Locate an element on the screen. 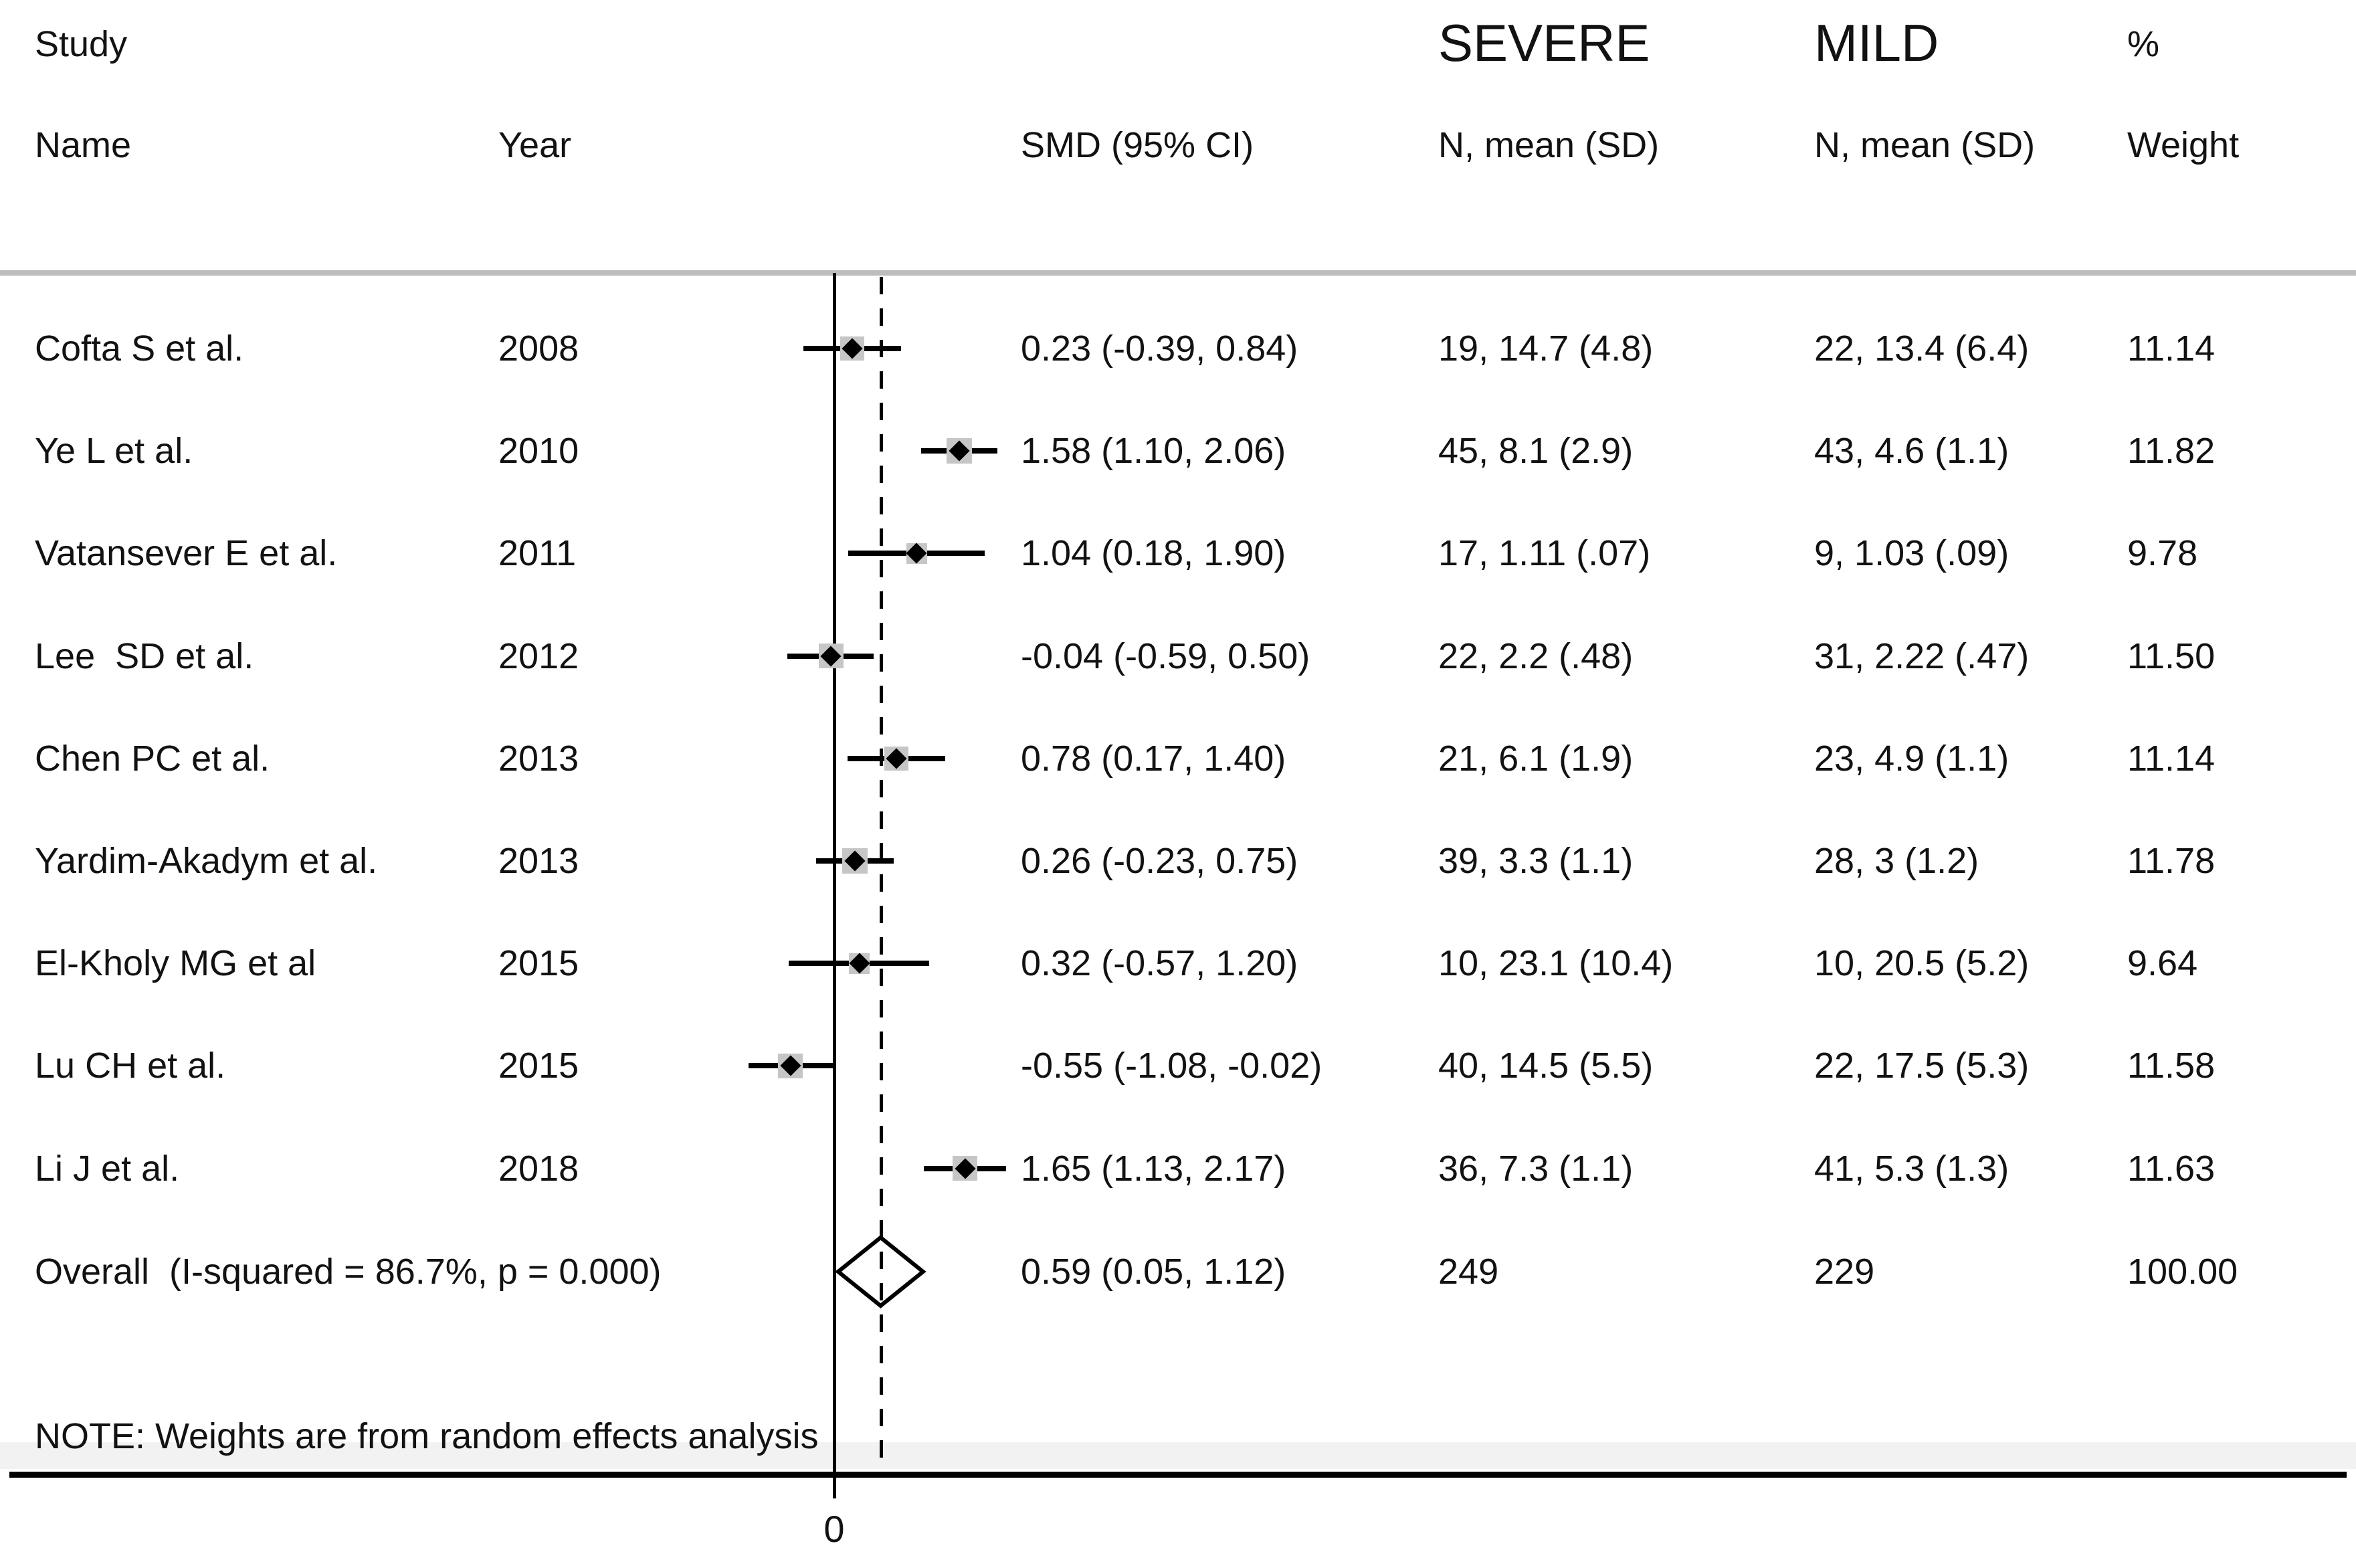 Image resolution: width=2356 pixels, height=1568 pixels. study-name: Vatansever E et al. is located at coordinates (186, 553).